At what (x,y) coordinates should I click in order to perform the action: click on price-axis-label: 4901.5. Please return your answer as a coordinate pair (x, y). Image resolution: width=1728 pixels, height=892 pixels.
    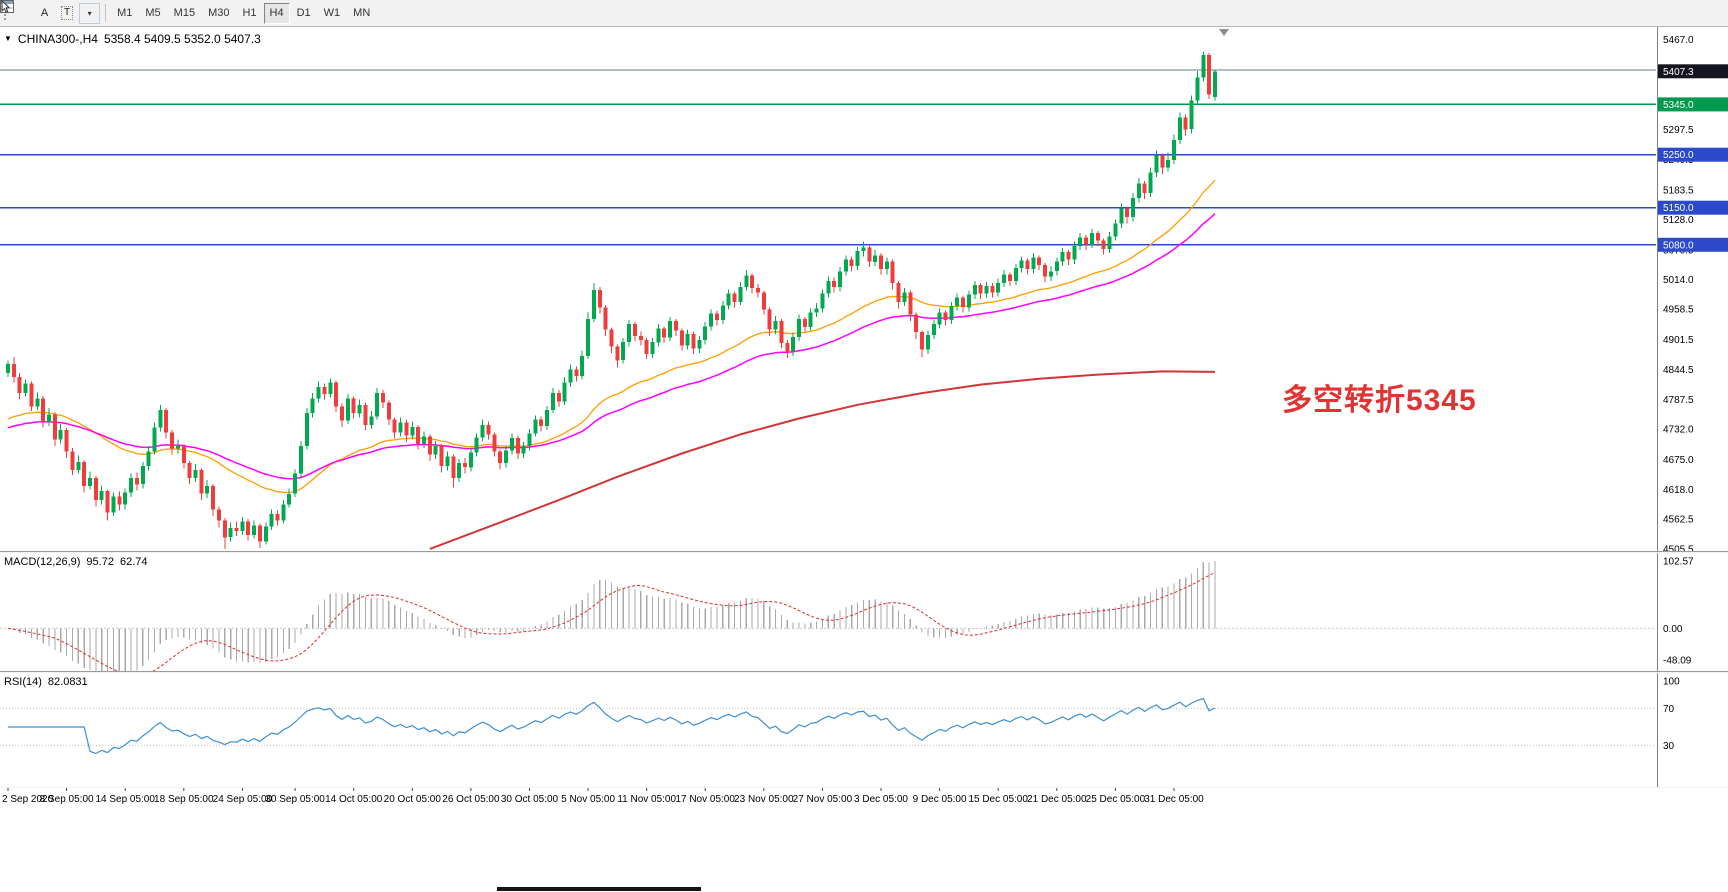
    Looking at the image, I should click on (1678, 340).